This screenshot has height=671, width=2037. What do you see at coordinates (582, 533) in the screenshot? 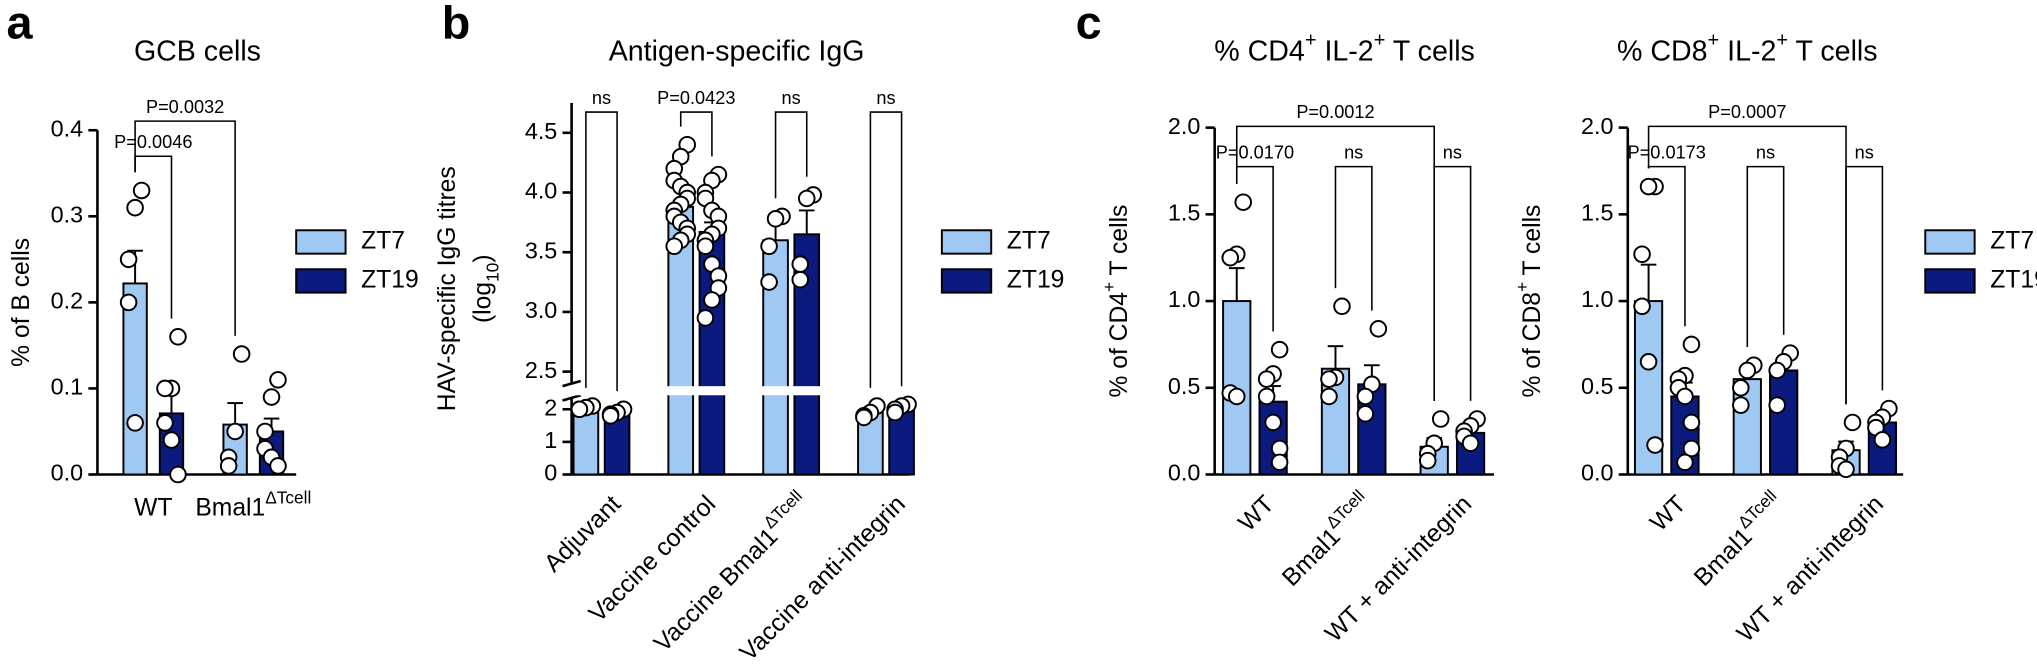
I see `text-part: Adjuvant` at bounding box center [582, 533].